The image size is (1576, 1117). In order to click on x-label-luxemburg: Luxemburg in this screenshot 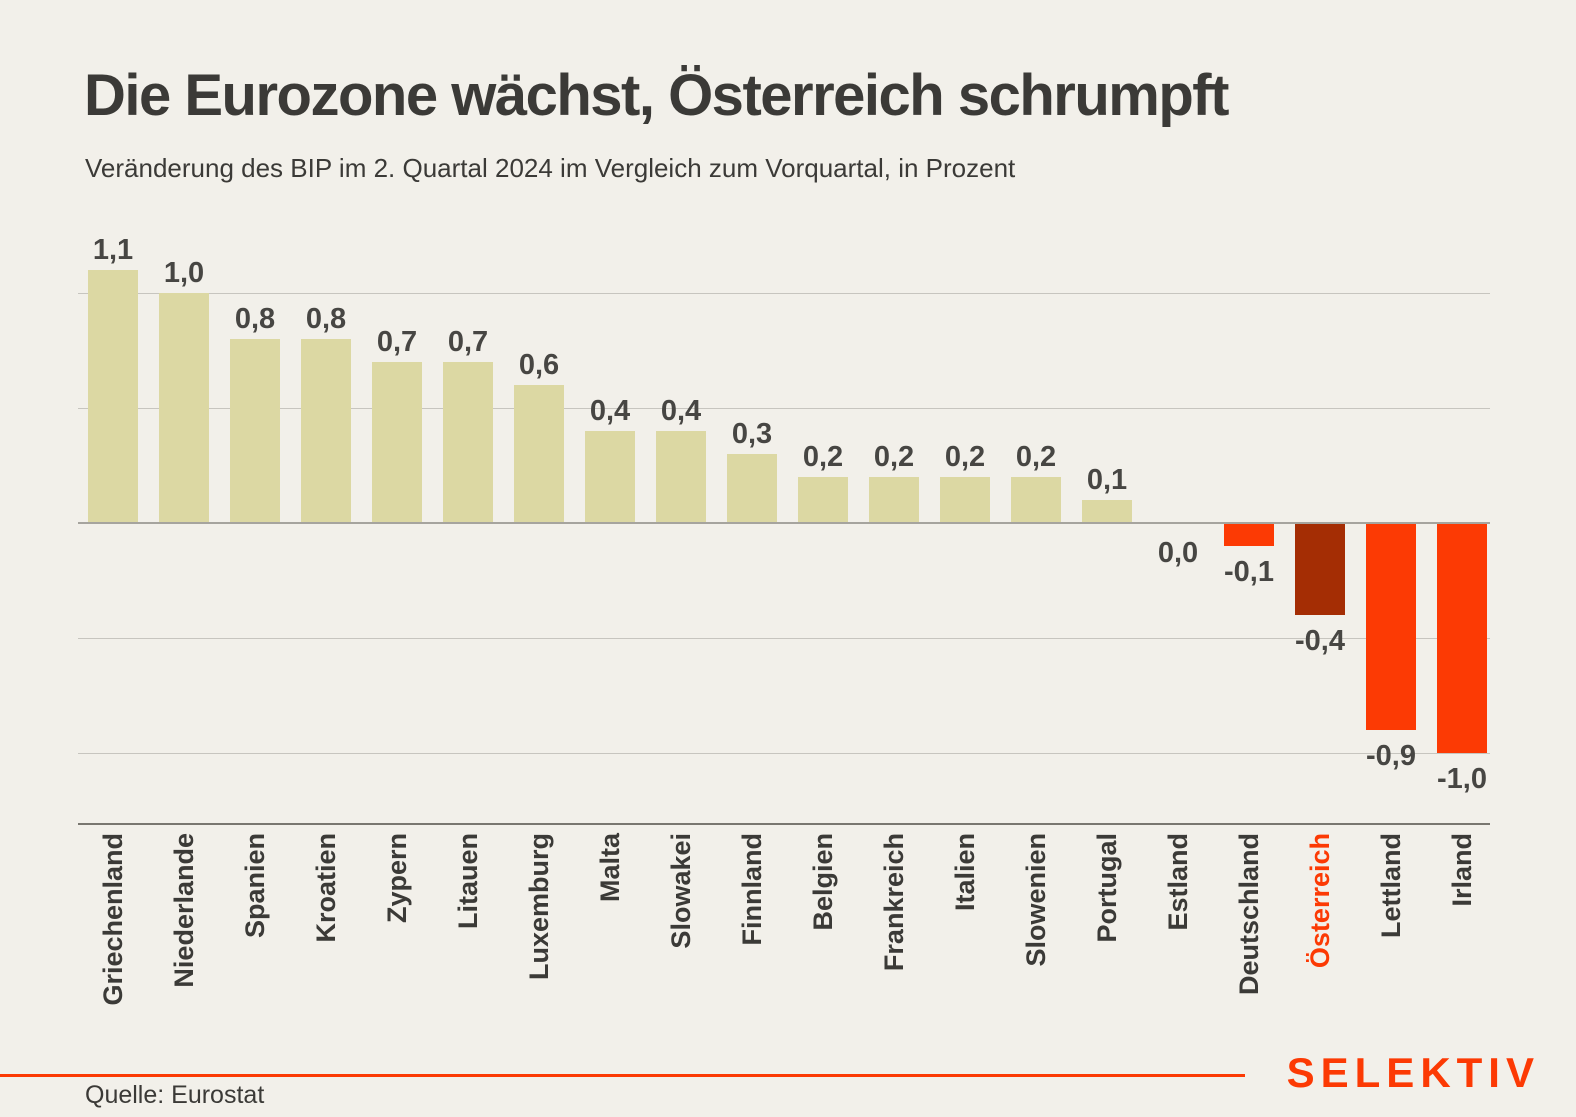, I will do `click(539, 907)`.